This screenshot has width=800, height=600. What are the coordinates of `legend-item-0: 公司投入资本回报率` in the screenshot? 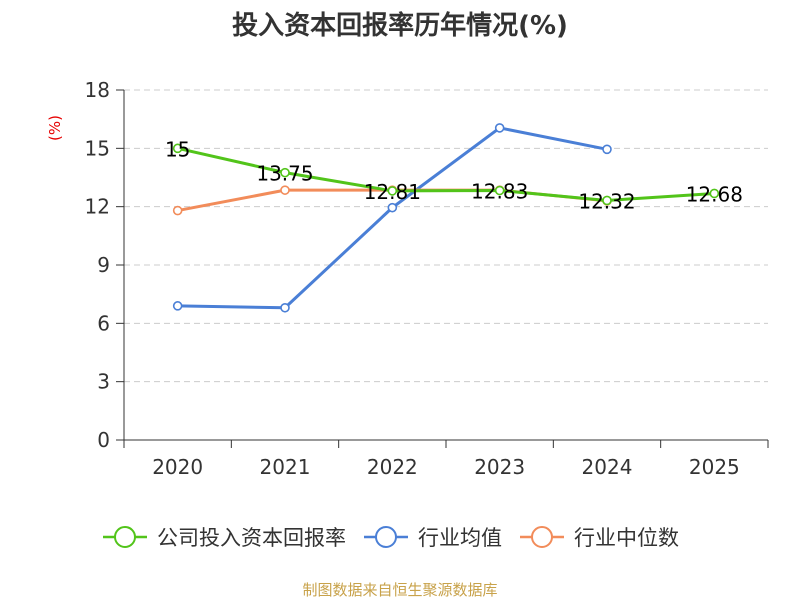 It's located at (224, 538).